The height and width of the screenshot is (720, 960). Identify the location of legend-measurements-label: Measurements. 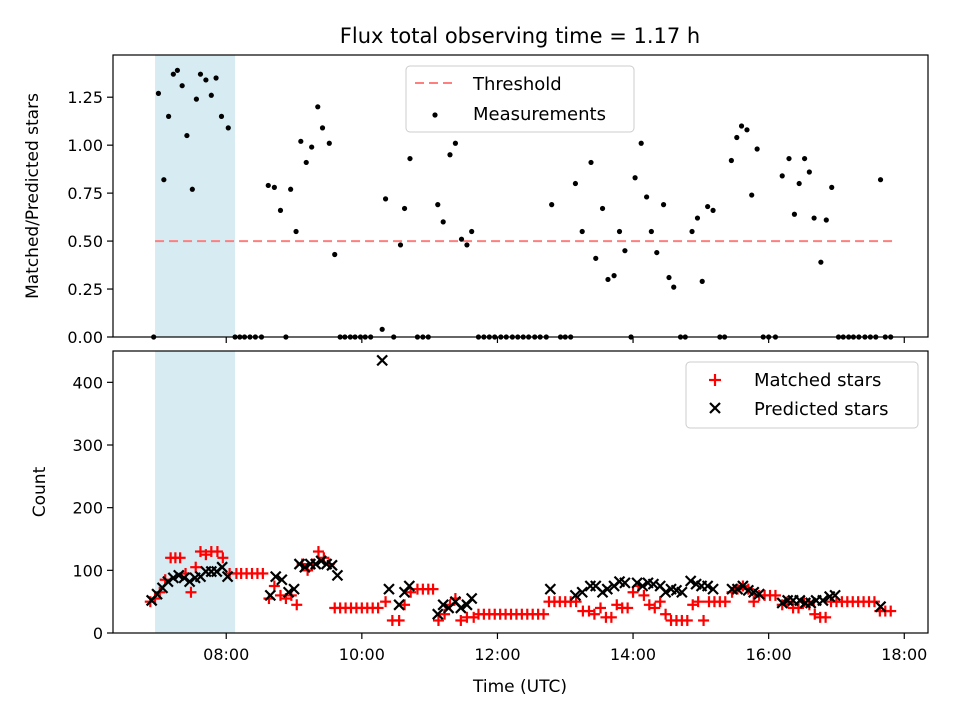
(539, 114).